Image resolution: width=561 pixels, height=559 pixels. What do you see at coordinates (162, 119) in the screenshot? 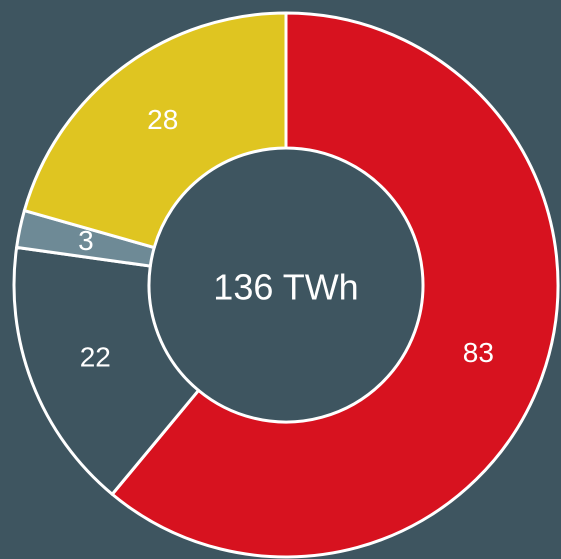
I see `value-label: 28` at bounding box center [162, 119].